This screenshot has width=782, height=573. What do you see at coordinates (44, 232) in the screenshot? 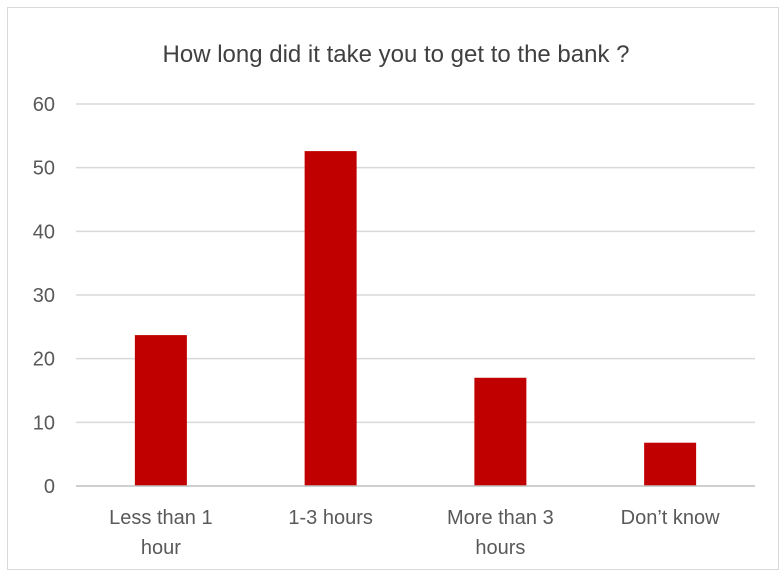
I see `y-tick-label: 40` at bounding box center [44, 232].